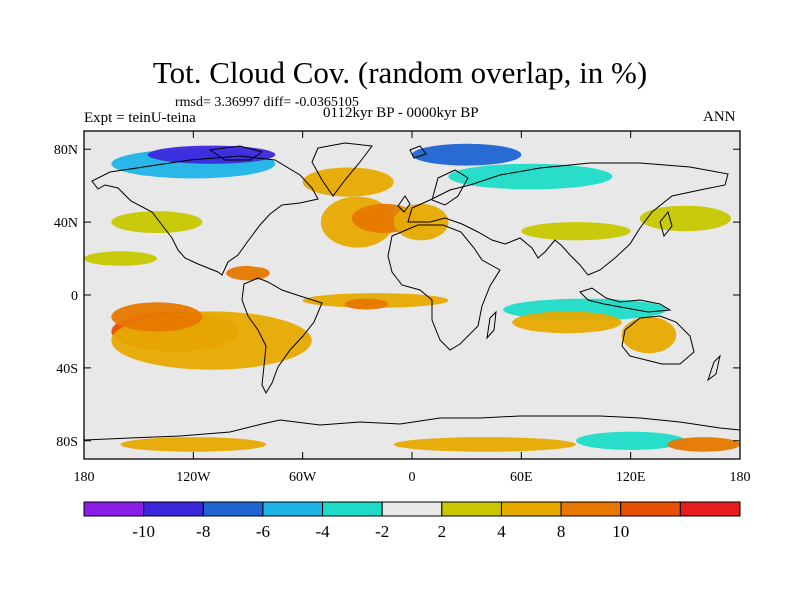 The image size is (800, 600). I want to click on coastline-australia, so click(658, 340).